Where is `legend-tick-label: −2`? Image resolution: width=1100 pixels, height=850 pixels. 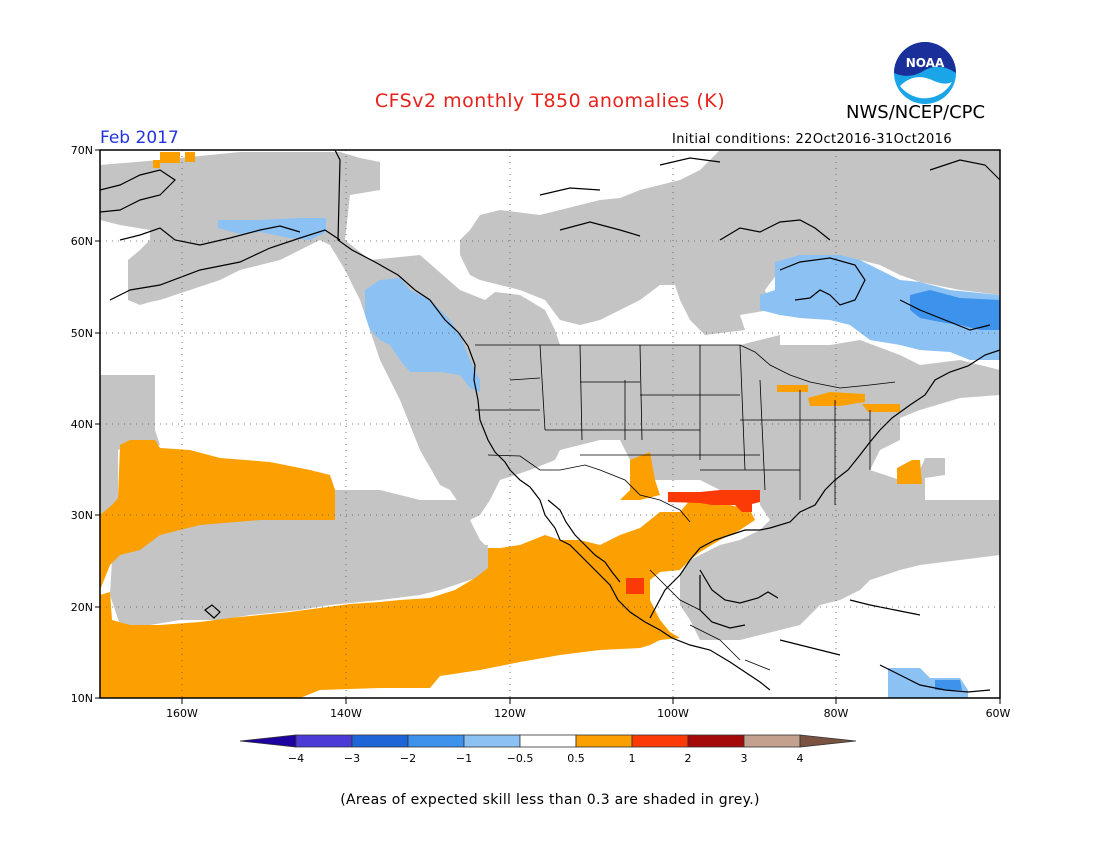 legend-tick-label: −2 is located at coordinates (408, 758).